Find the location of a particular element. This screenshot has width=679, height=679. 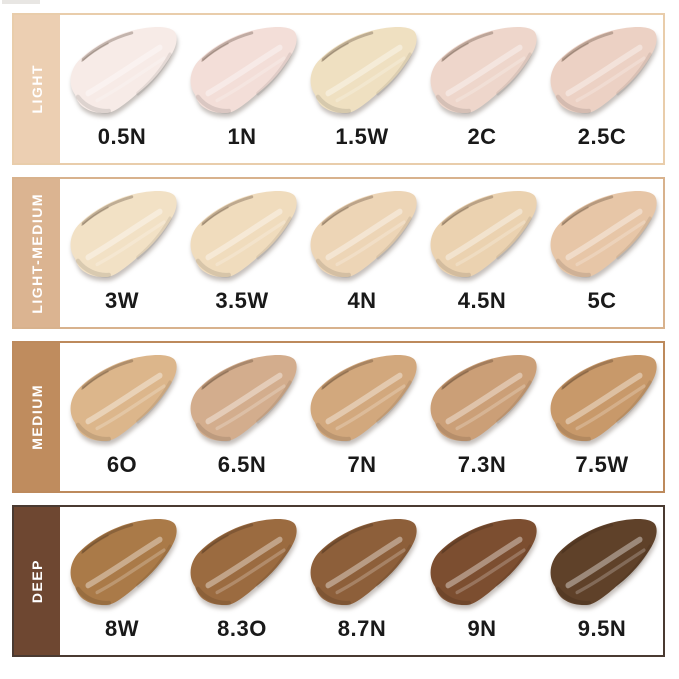

swatch-8.7N: 8.7N is located at coordinates (362, 581).